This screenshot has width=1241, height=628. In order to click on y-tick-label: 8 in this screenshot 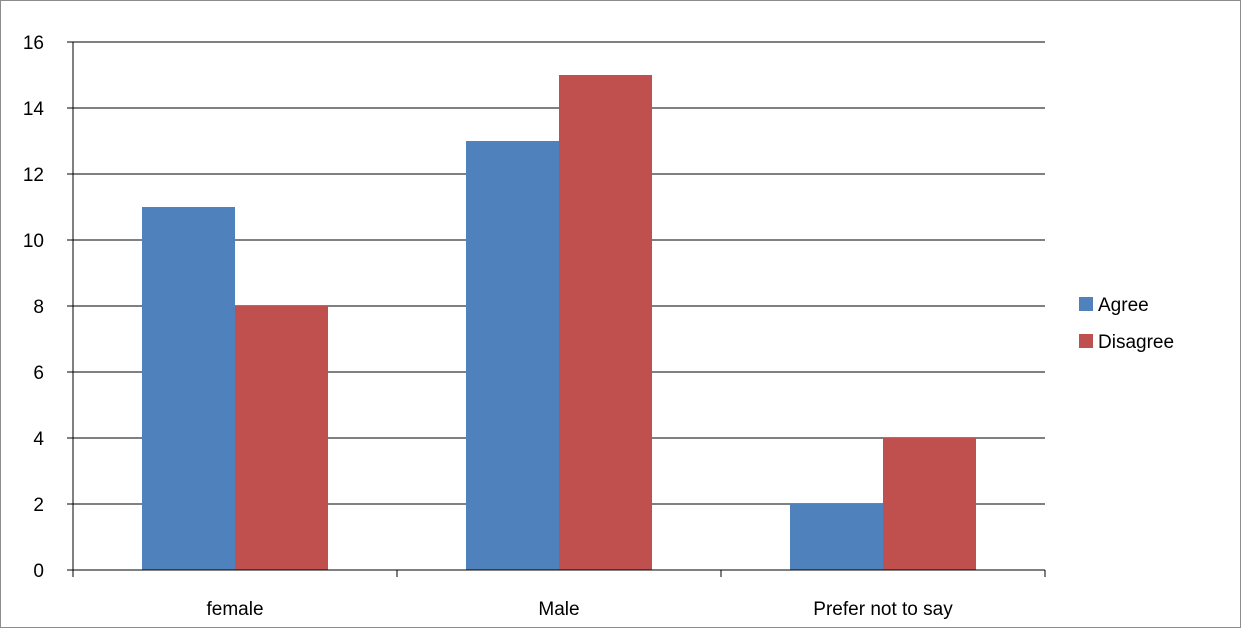, I will do `click(38, 307)`.